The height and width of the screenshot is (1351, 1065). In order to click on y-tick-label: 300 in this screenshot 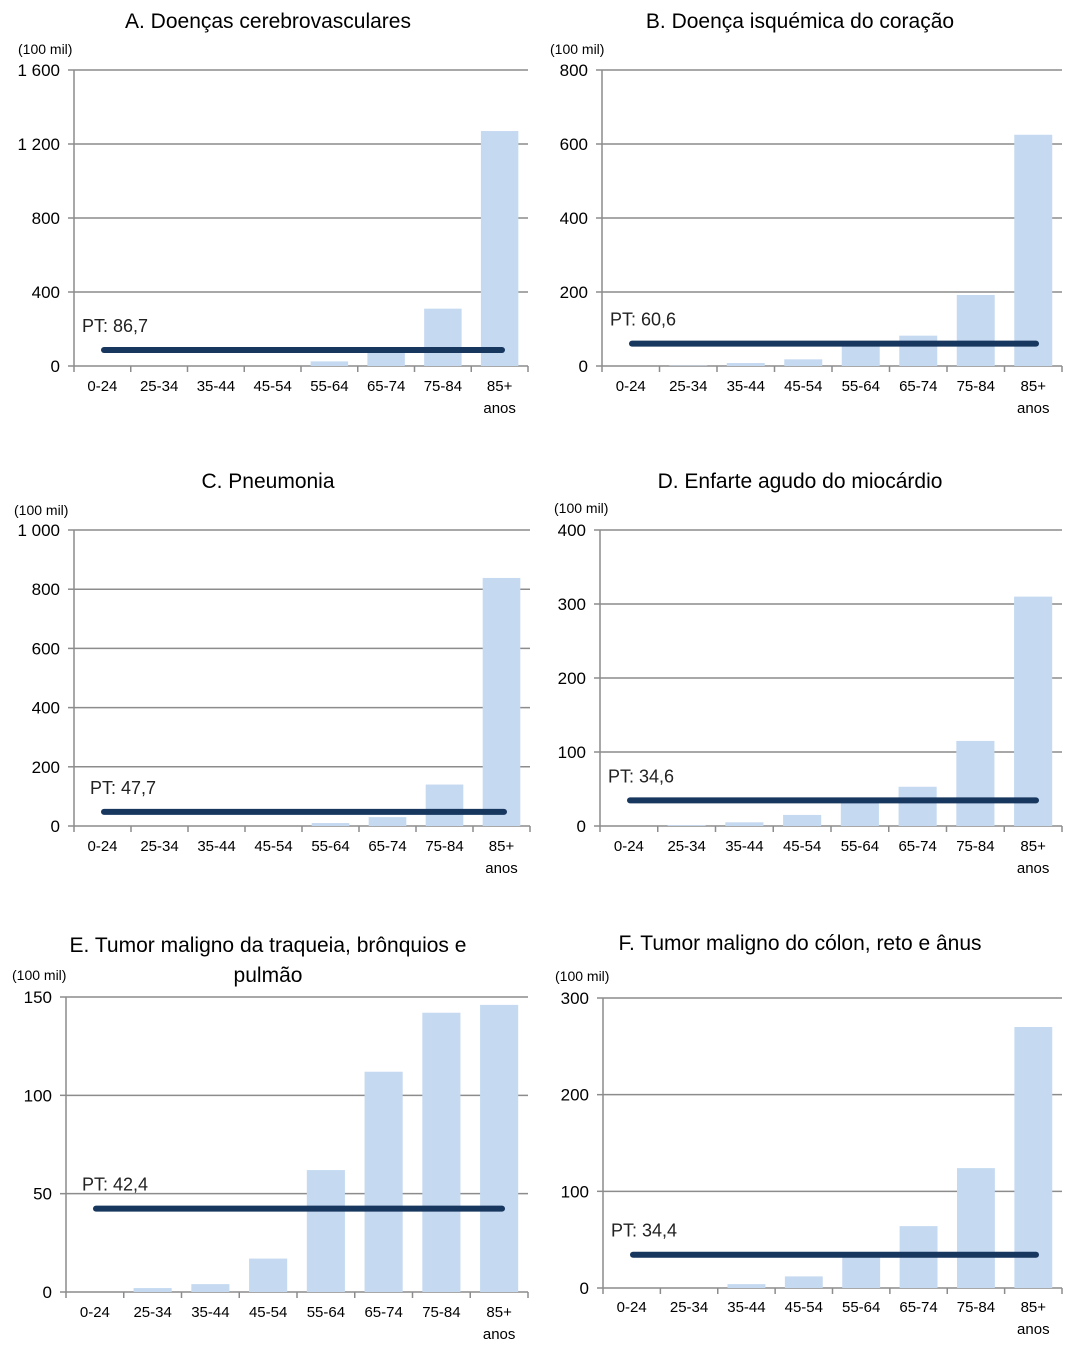, I will do `click(575, 998)`.